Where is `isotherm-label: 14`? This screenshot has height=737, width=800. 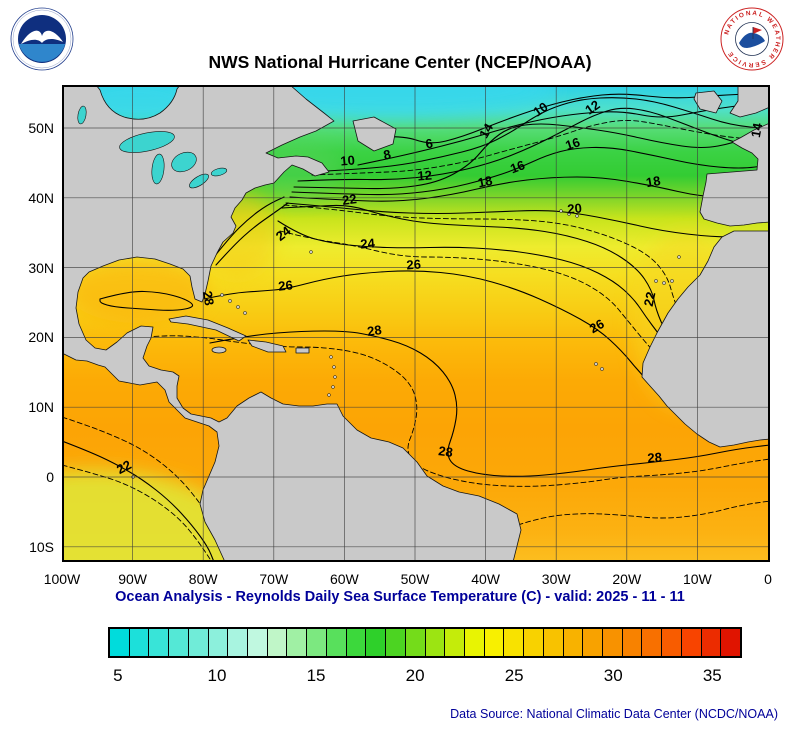
isotherm-label: 14 is located at coordinates (756, 130).